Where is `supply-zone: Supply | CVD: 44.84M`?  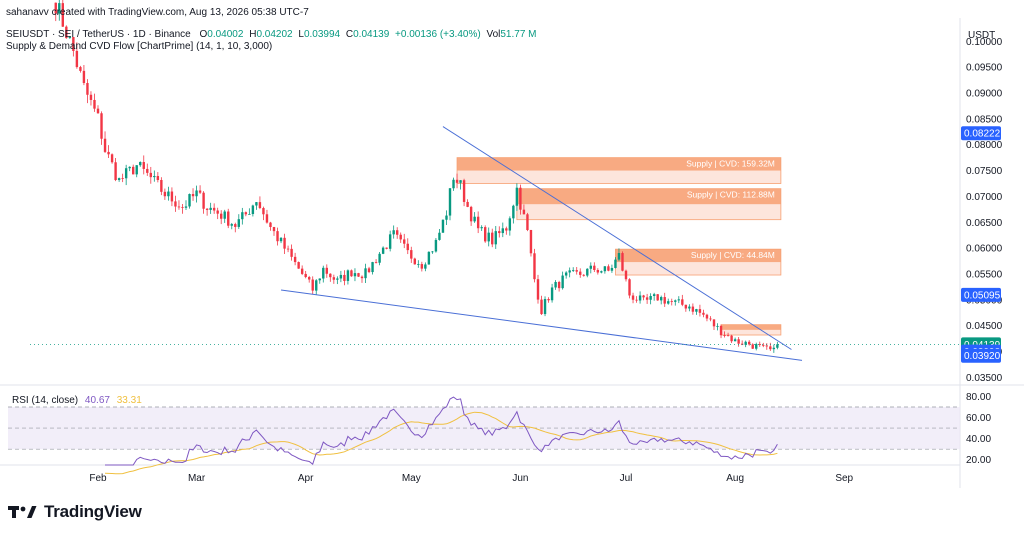
supply-zone: Supply | CVD: 44.84M is located at coordinates (698, 262).